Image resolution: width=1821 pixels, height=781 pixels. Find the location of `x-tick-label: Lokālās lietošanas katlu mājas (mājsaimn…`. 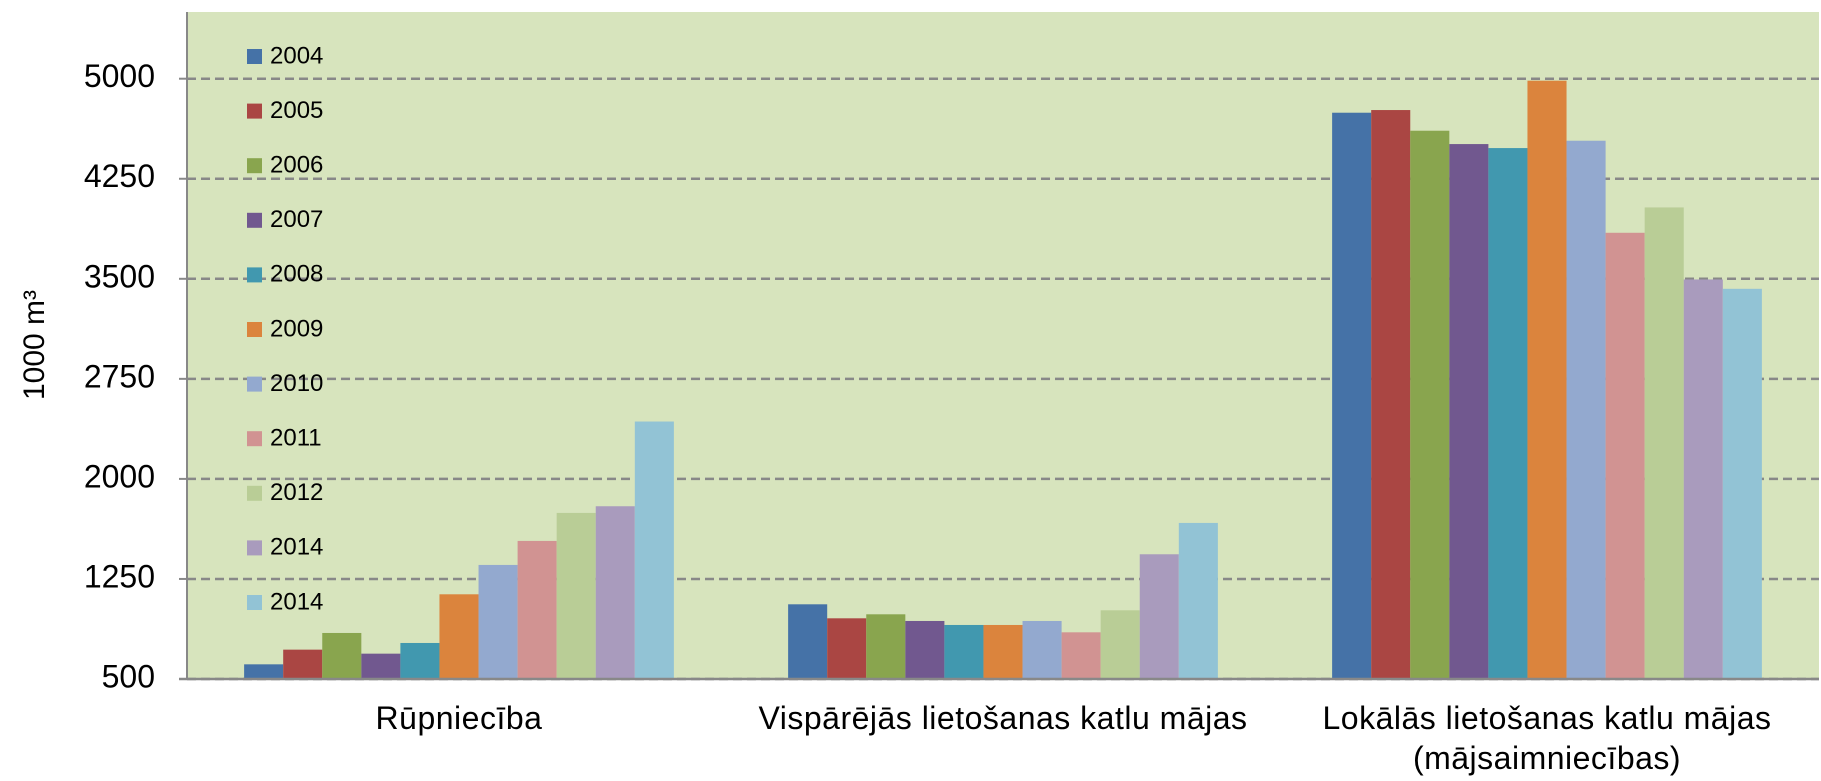

x-tick-label: Lokālās lietošanas katlu mājas (mājsaimn… is located at coordinates (1547, 738).